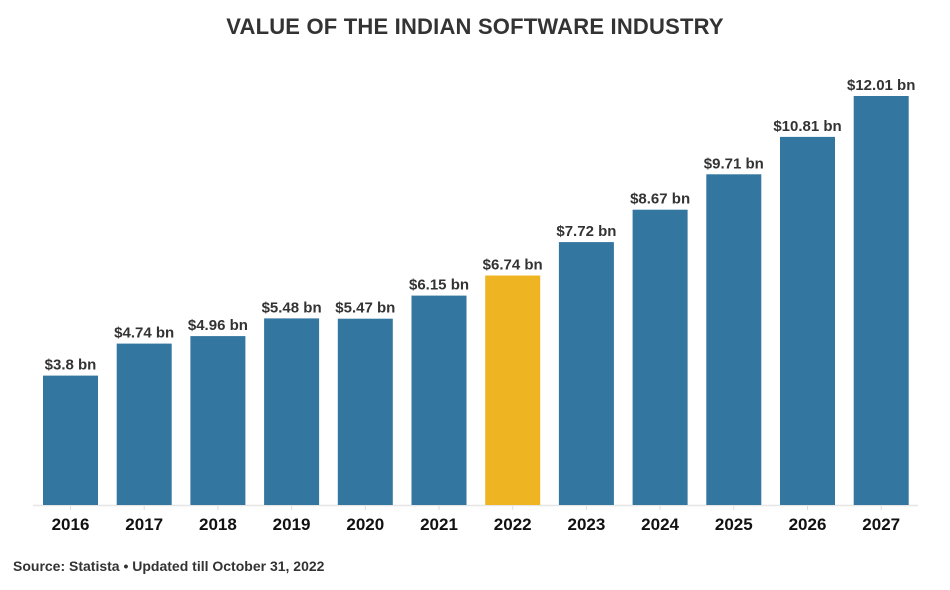  What do you see at coordinates (70, 440) in the screenshot?
I see `bar-2016` at bounding box center [70, 440].